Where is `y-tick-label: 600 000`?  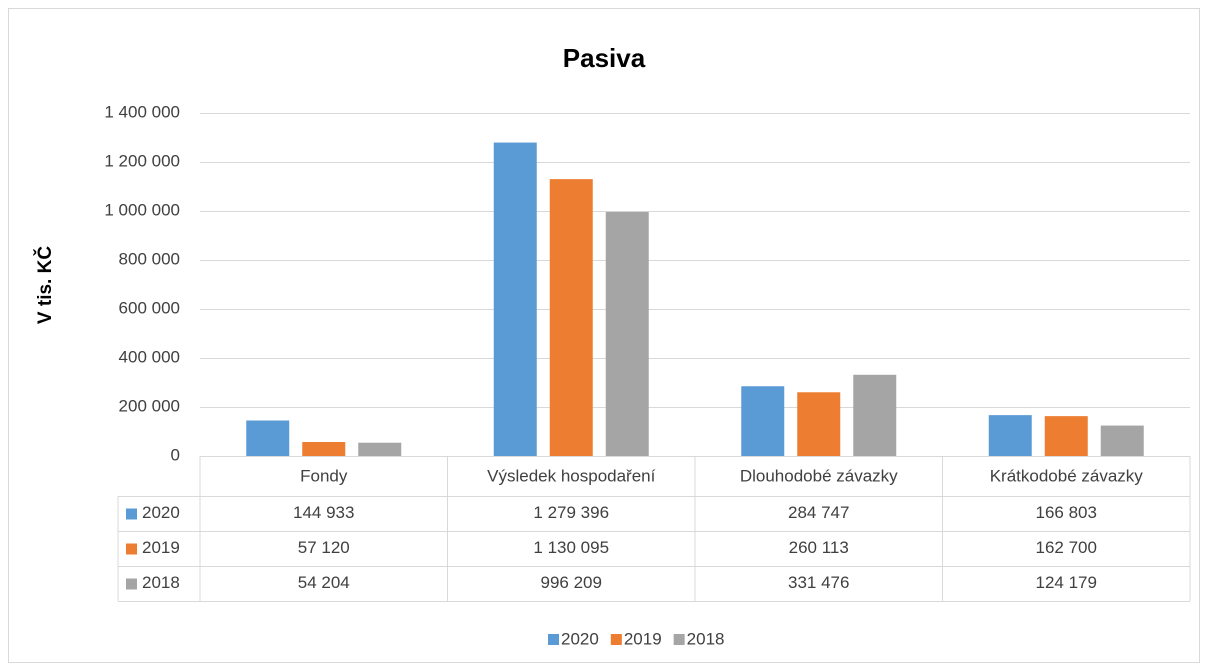
y-tick-label: 600 000 is located at coordinates (149, 307).